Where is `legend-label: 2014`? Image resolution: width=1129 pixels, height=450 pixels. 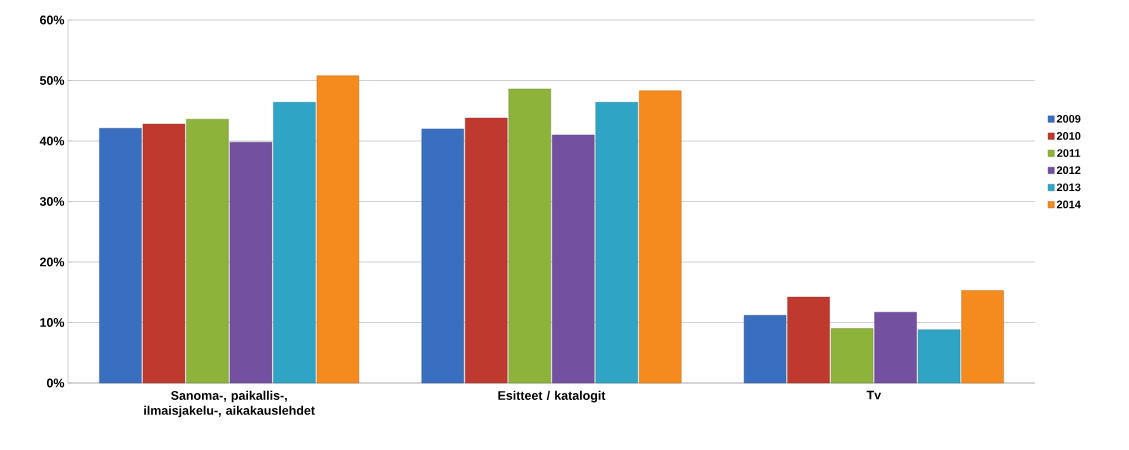 legend-label: 2014 is located at coordinates (1068, 204).